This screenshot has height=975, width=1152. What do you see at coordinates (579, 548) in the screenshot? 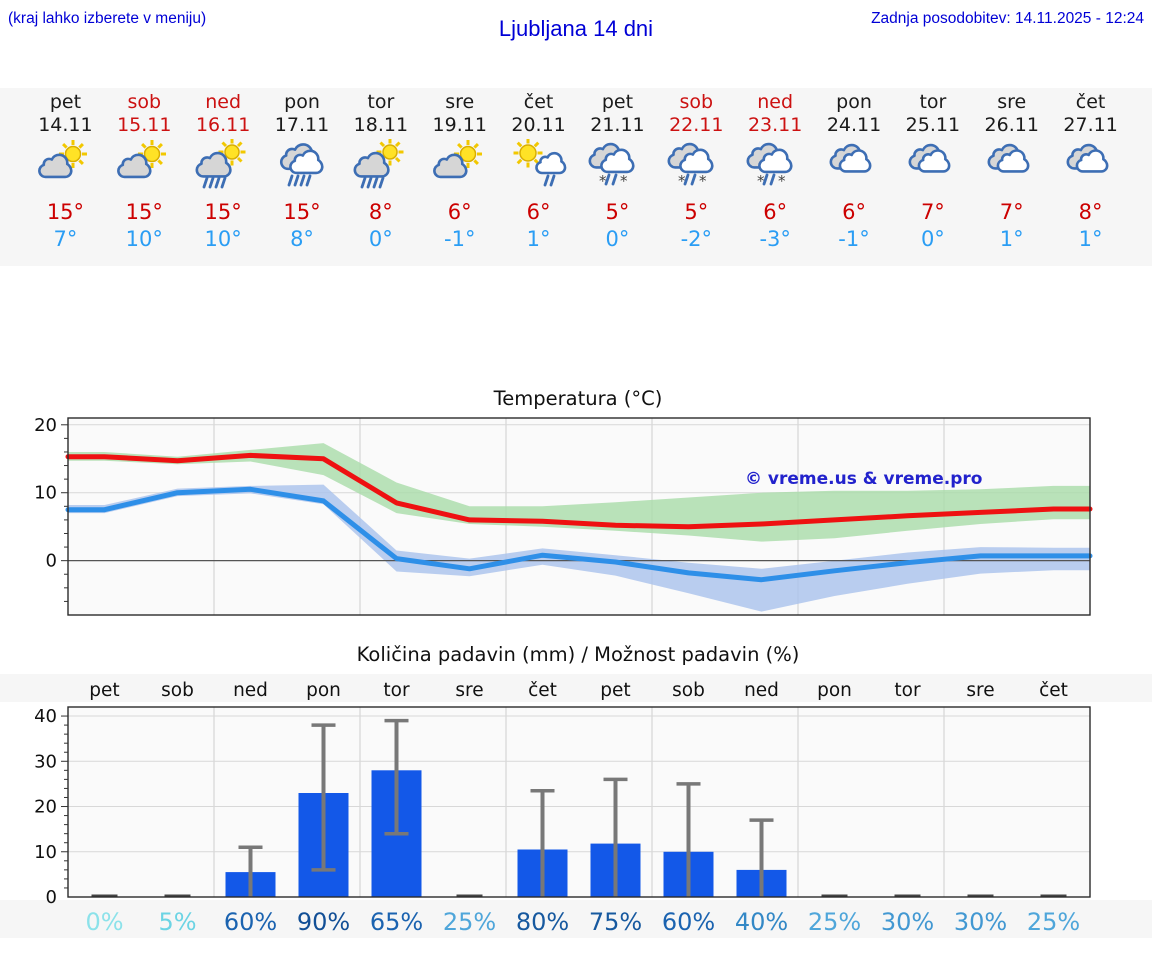
I see `min-temp-band` at bounding box center [579, 548].